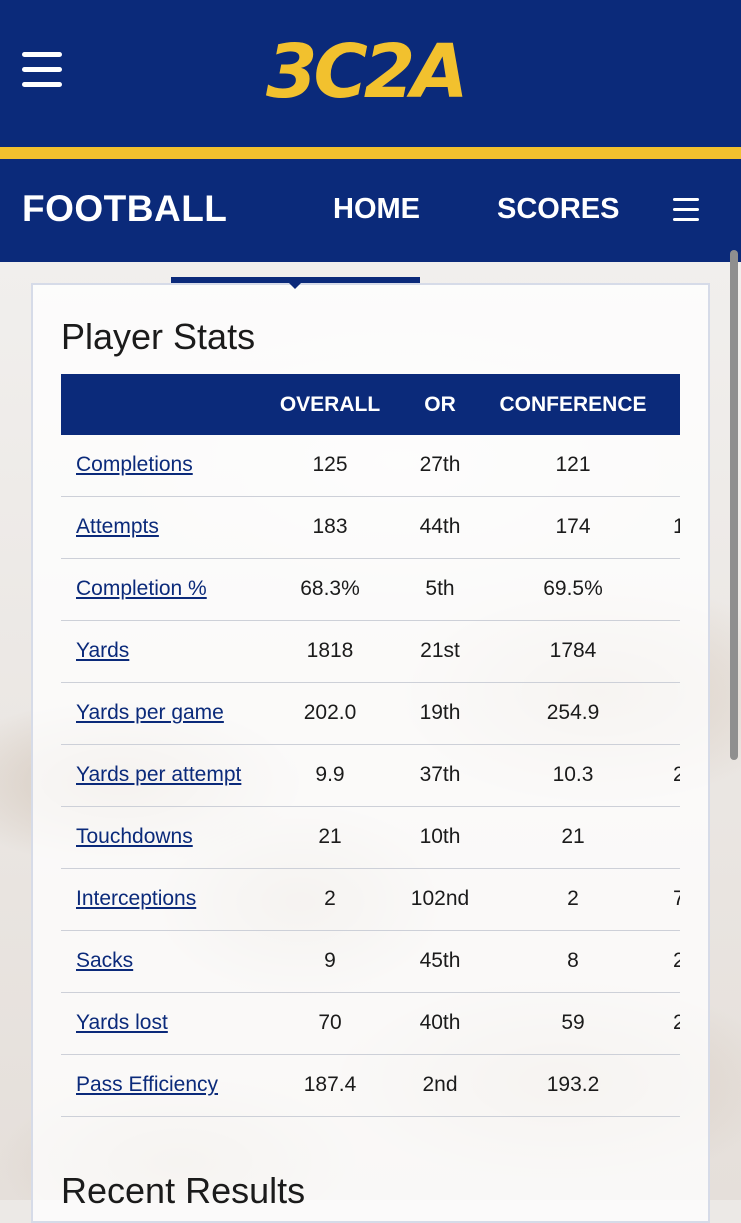 The width and height of the screenshot is (741, 1223). Describe the element at coordinates (330, 836) in the screenshot. I see `overall-value: 21` at that location.